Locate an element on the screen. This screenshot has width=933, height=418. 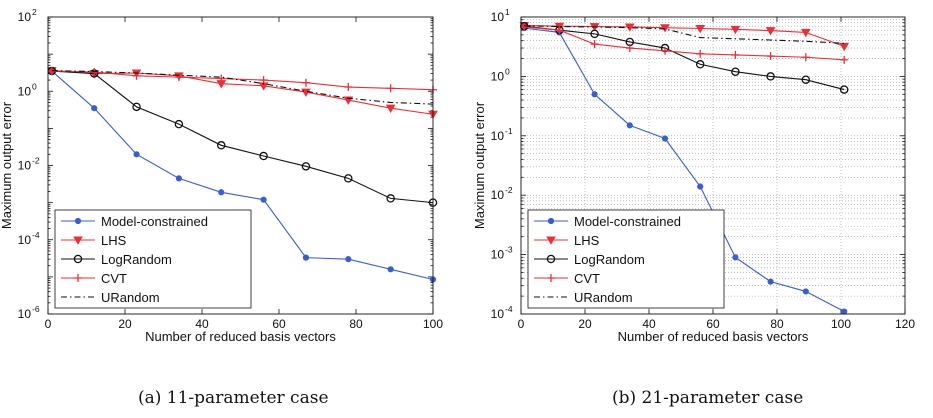
caption-a: (a) 11-parameter case is located at coordinates (233, 398).